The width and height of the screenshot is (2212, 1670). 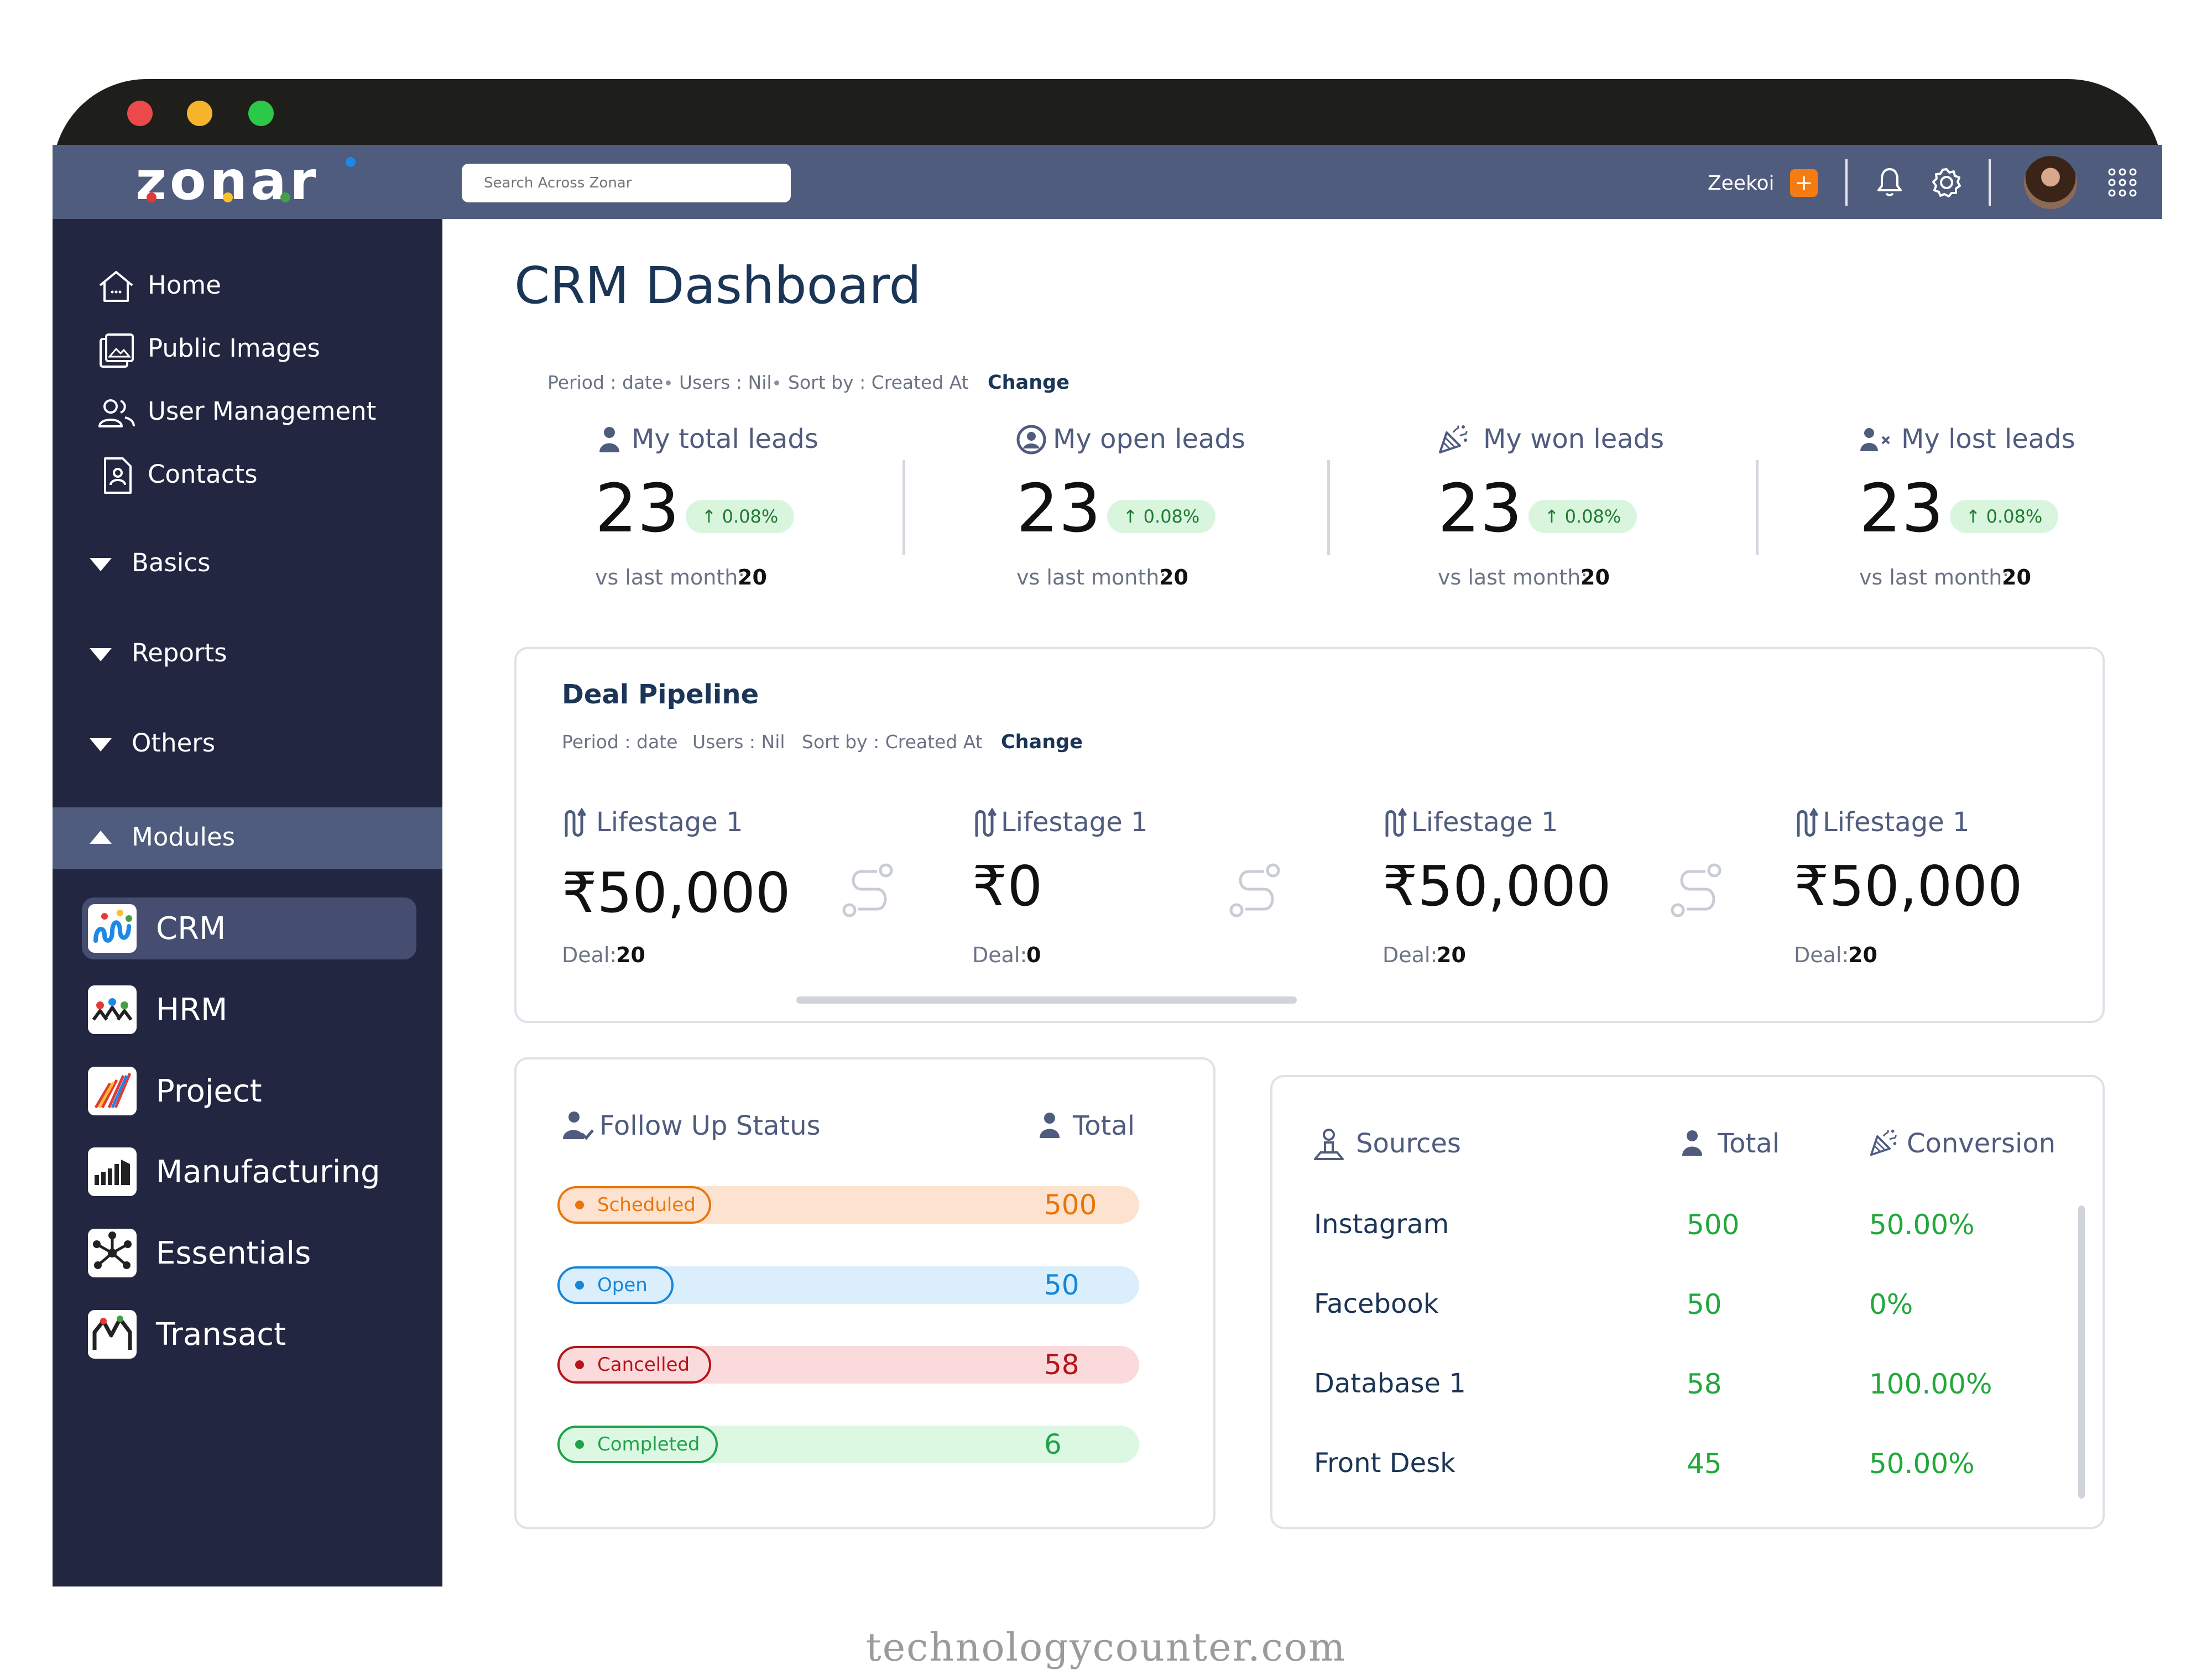 I want to click on essentials-icon, so click(x=113, y=1253).